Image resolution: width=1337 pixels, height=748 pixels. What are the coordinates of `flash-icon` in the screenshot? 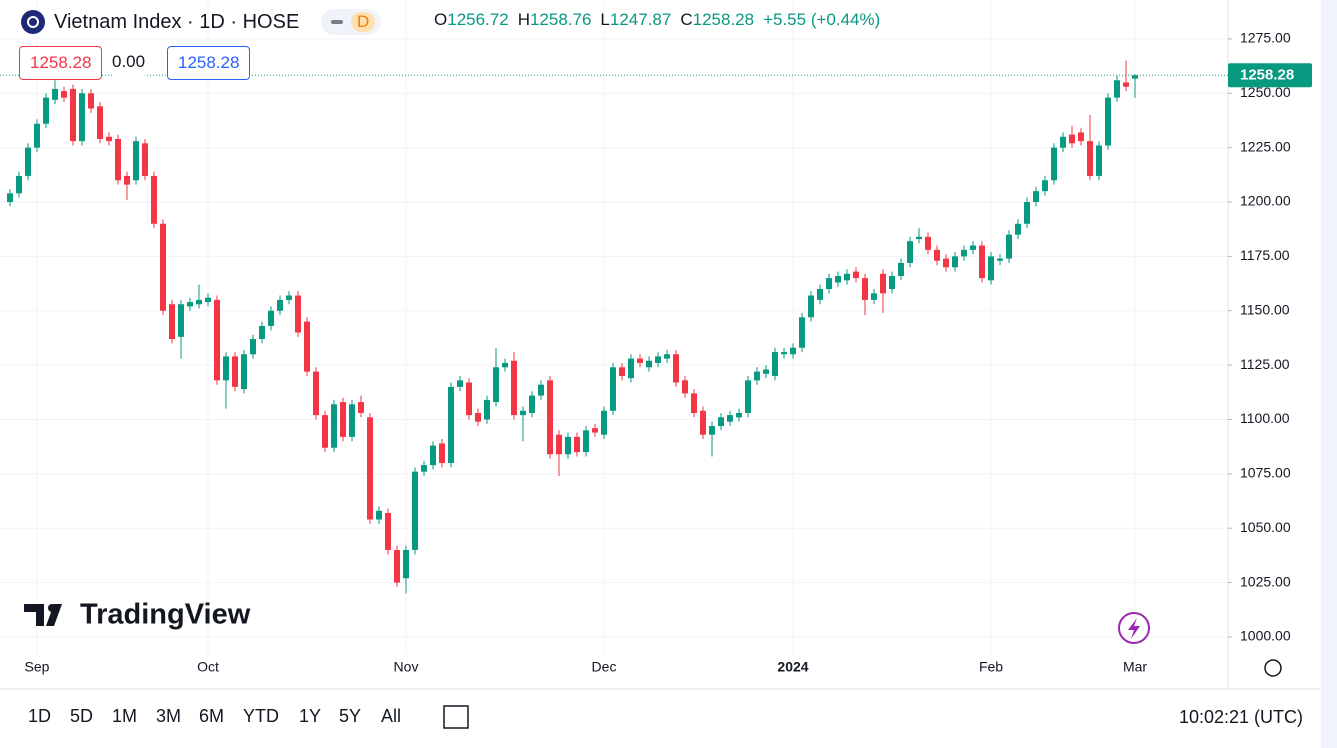 It's located at (1134, 628).